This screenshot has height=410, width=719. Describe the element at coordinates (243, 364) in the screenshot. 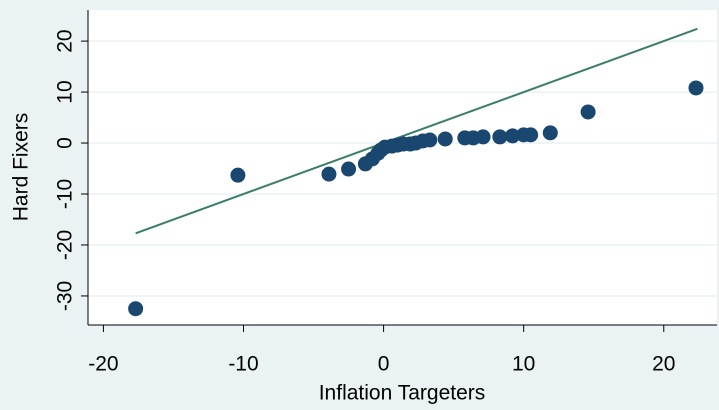

I see `x-tick-label: -10` at that location.